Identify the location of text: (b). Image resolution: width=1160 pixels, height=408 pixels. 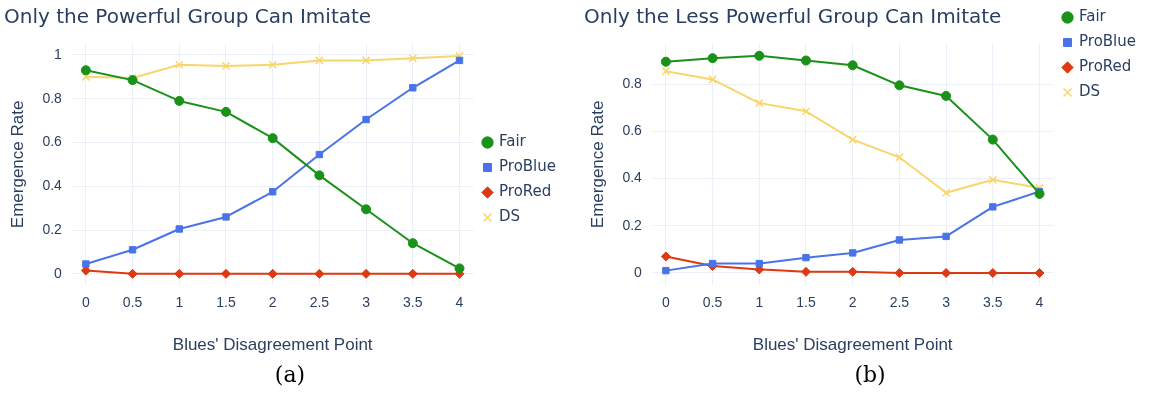
(870, 374).